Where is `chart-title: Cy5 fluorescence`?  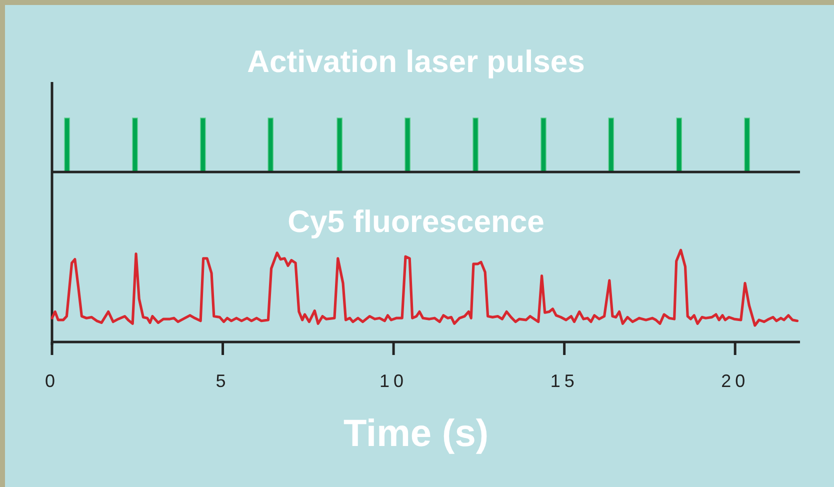 chart-title: Cy5 fluorescence is located at coordinates (416, 221).